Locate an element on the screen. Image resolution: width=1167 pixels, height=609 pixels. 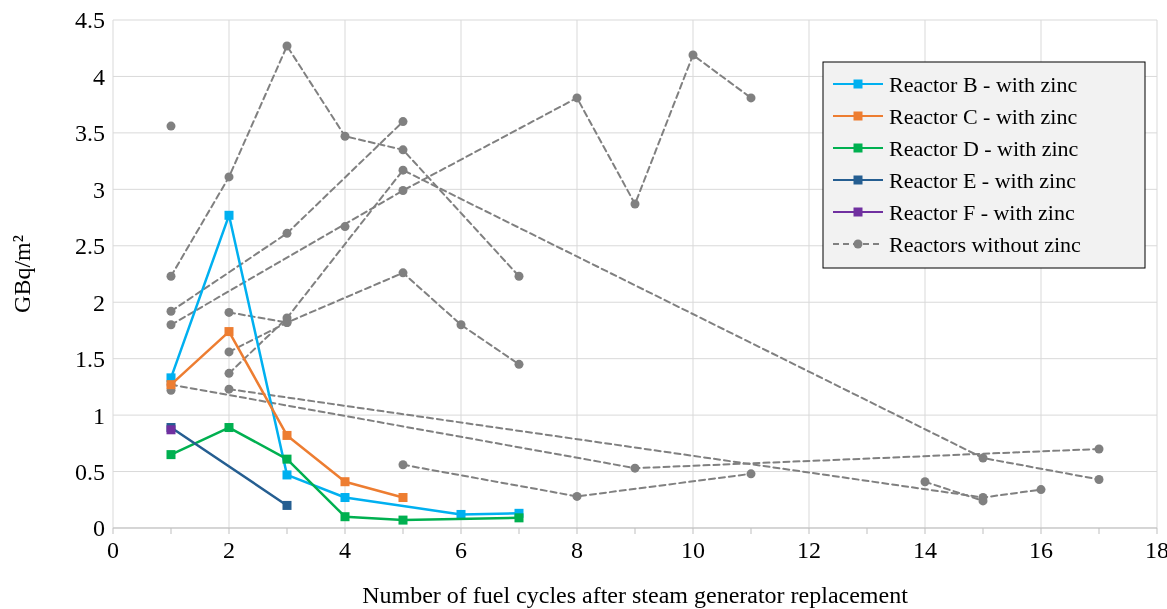
x-tick-label: 14 is located at coordinates (925, 550).